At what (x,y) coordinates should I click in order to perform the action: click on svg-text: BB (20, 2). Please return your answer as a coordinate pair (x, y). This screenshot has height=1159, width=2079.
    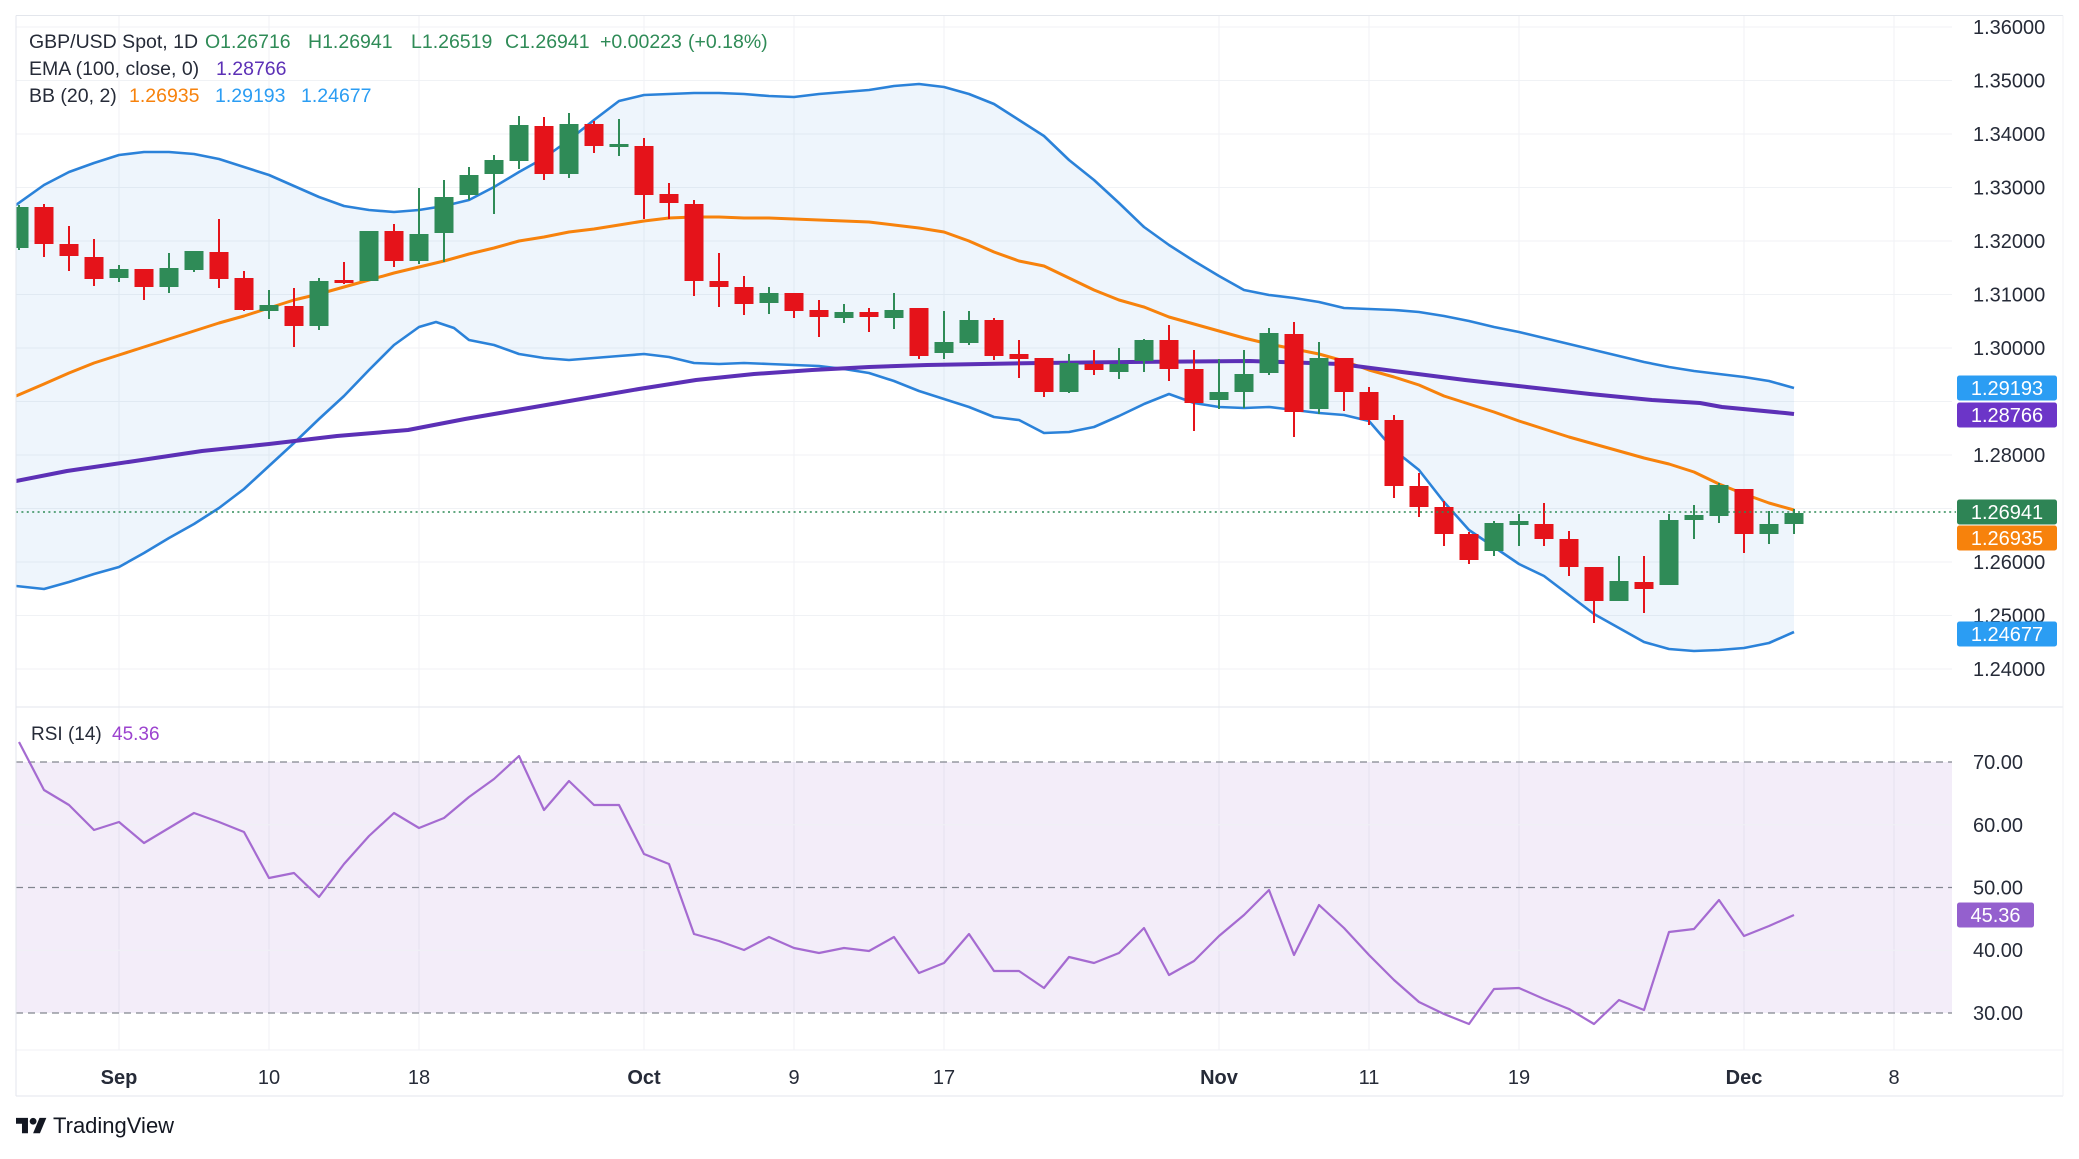
    Looking at the image, I should click on (73, 96).